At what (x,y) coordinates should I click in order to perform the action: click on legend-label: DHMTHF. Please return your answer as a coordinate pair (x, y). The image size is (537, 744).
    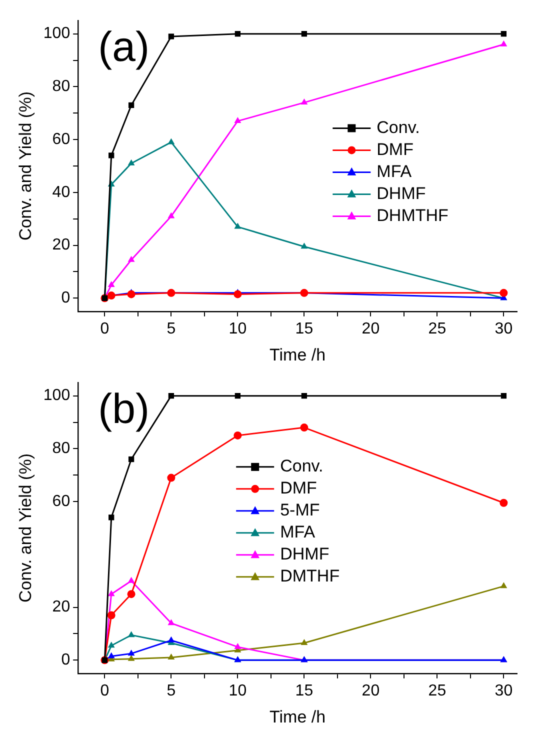
    Looking at the image, I should click on (412, 215).